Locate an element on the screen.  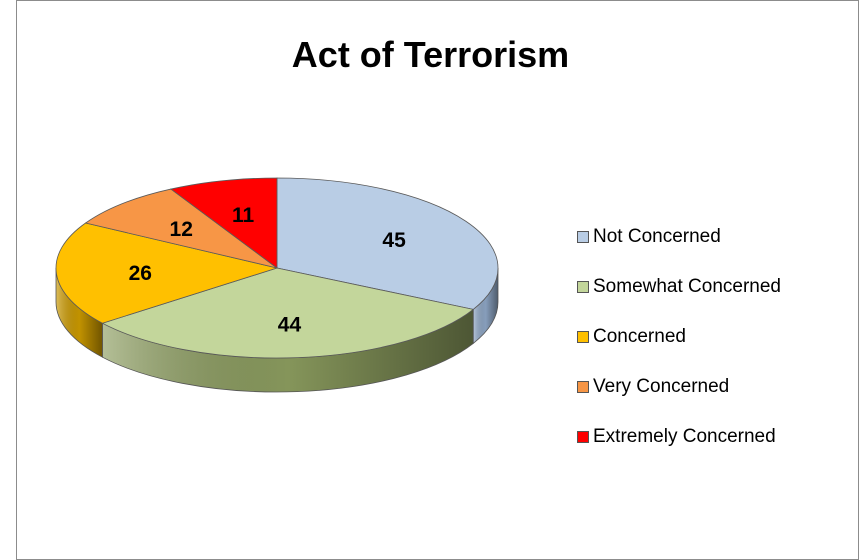
pie-data-labels: 45 44 26 12 11 is located at coordinates (267, 270).